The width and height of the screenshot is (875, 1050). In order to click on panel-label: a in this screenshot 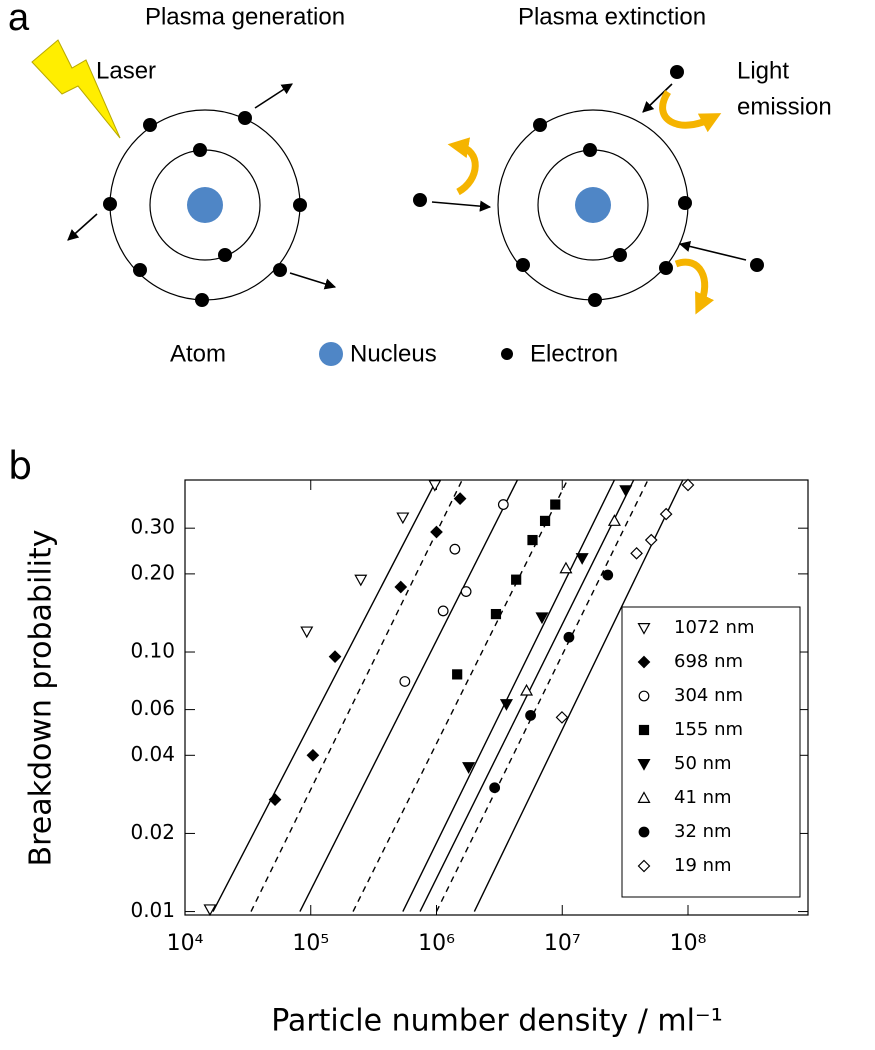, I will do `click(19, 19)`.